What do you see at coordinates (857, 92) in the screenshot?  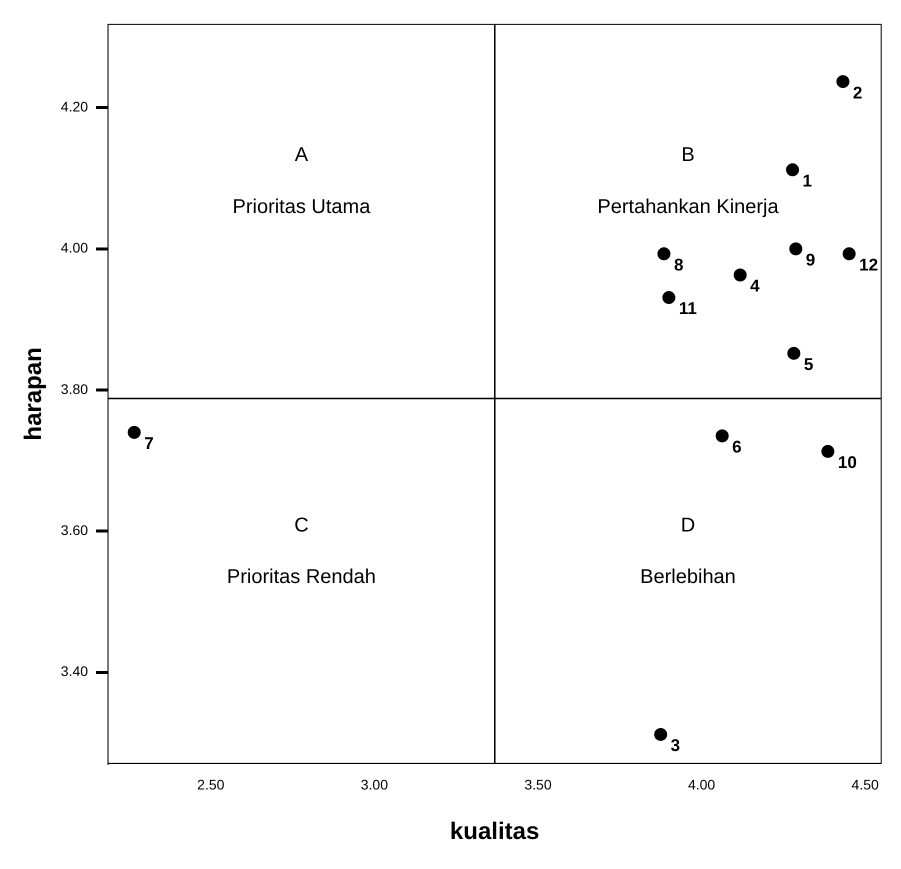 I see `annotation: 2` at bounding box center [857, 92].